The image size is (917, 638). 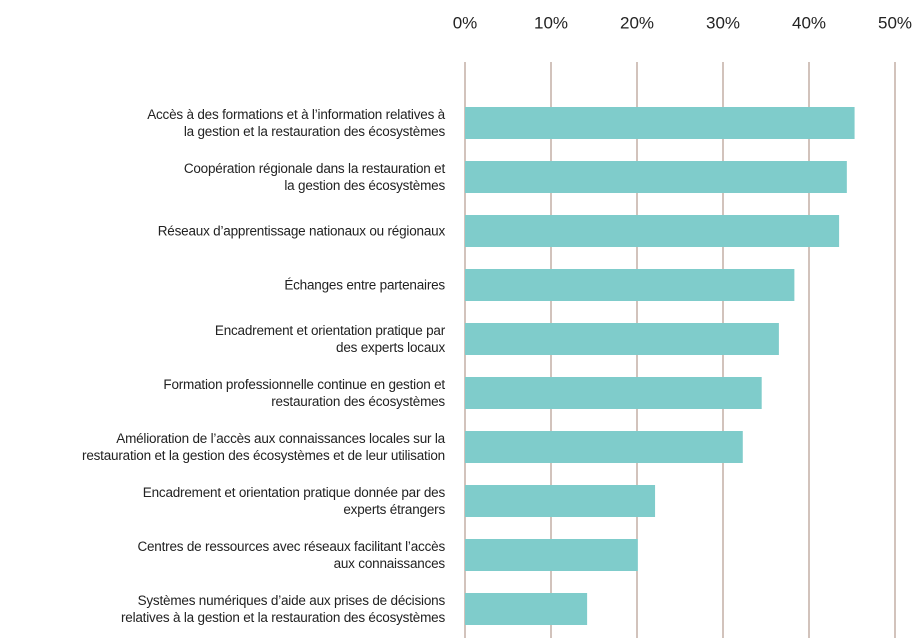 What do you see at coordinates (364, 285) in the screenshot?
I see `category-label: Échanges entre partenaires` at bounding box center [364, 285].